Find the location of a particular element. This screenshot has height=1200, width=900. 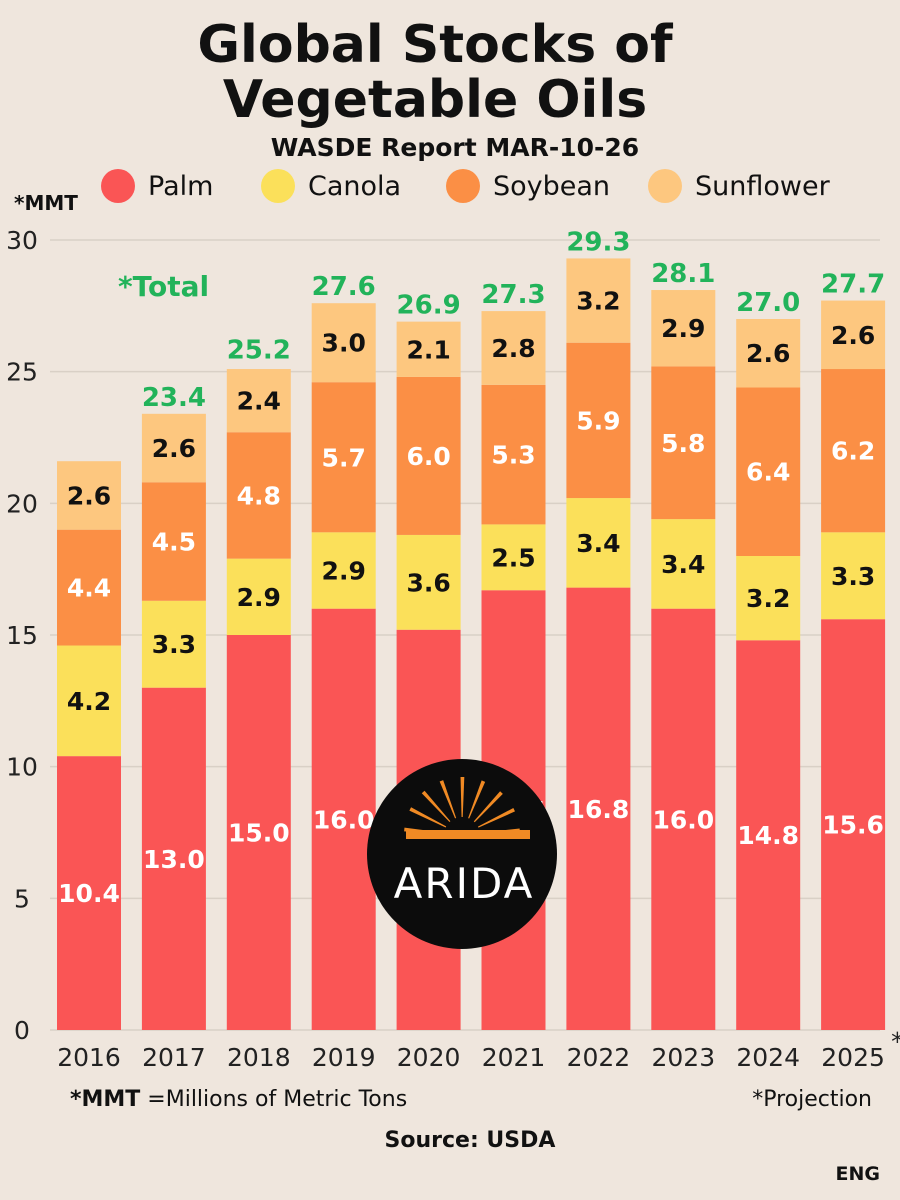

logo-background is located at coordinates (462, 854).